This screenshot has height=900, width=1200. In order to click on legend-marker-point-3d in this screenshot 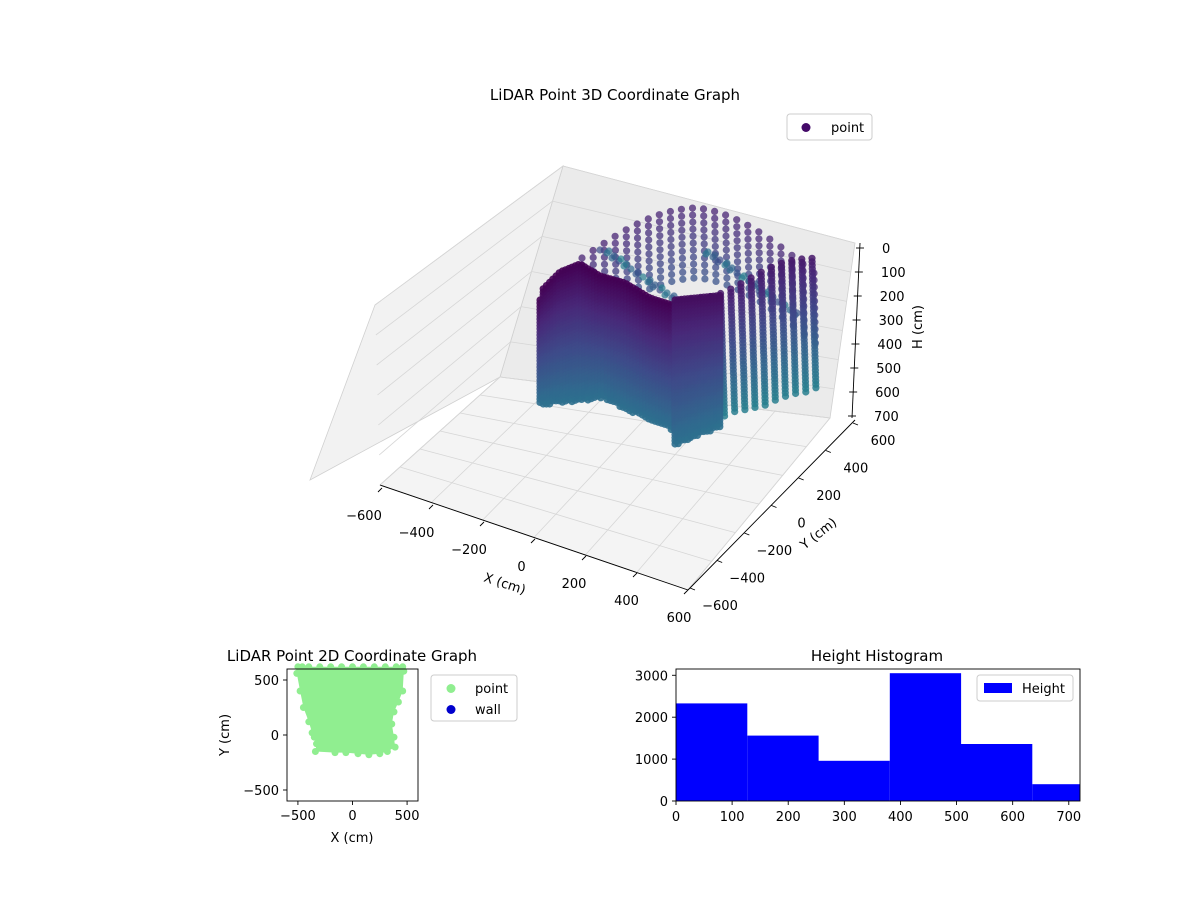, I will do `click(806, 127)`.